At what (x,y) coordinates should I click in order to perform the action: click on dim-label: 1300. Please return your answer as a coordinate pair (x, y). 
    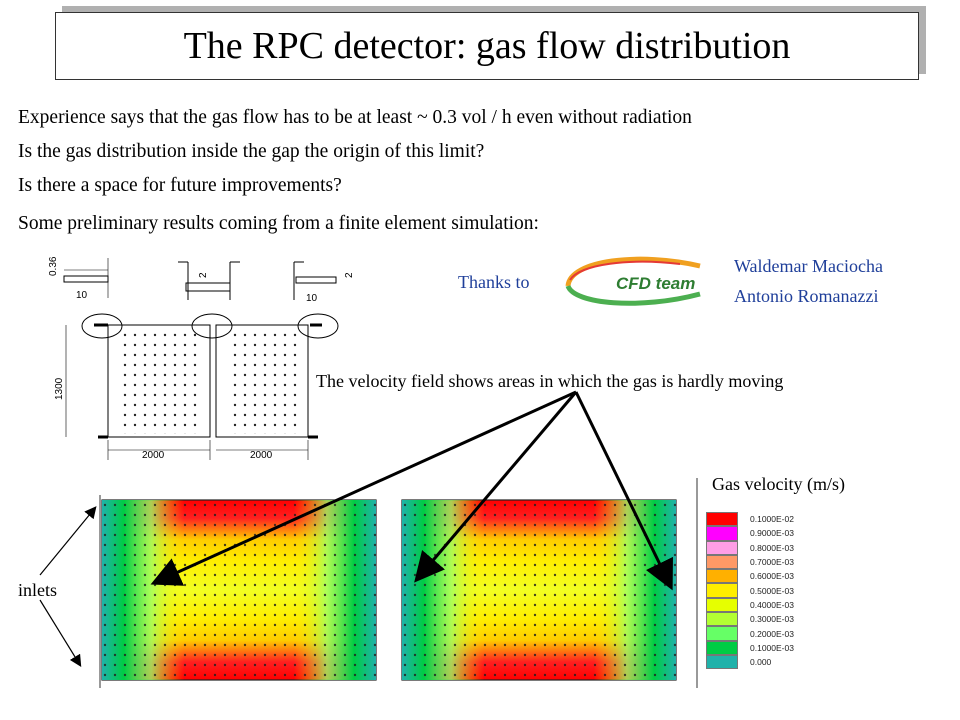
    Looking at the image, I should click on (59, 388).